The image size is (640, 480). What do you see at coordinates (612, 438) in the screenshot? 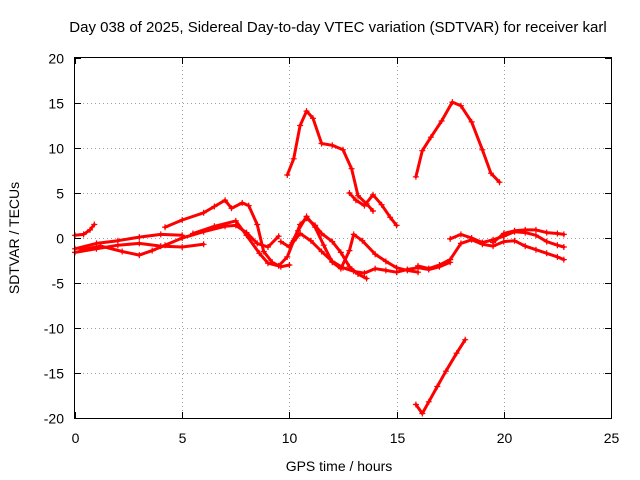
I see `x-tick-label: 25` at bounding box center [612, 438].